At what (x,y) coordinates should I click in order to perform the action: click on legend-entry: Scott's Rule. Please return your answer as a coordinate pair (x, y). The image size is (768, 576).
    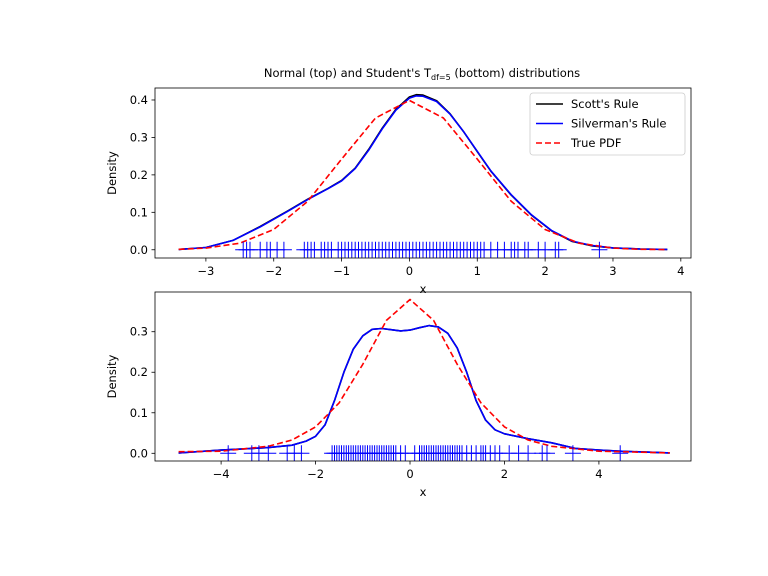
    Looking at the image, I should click on (605, 104).